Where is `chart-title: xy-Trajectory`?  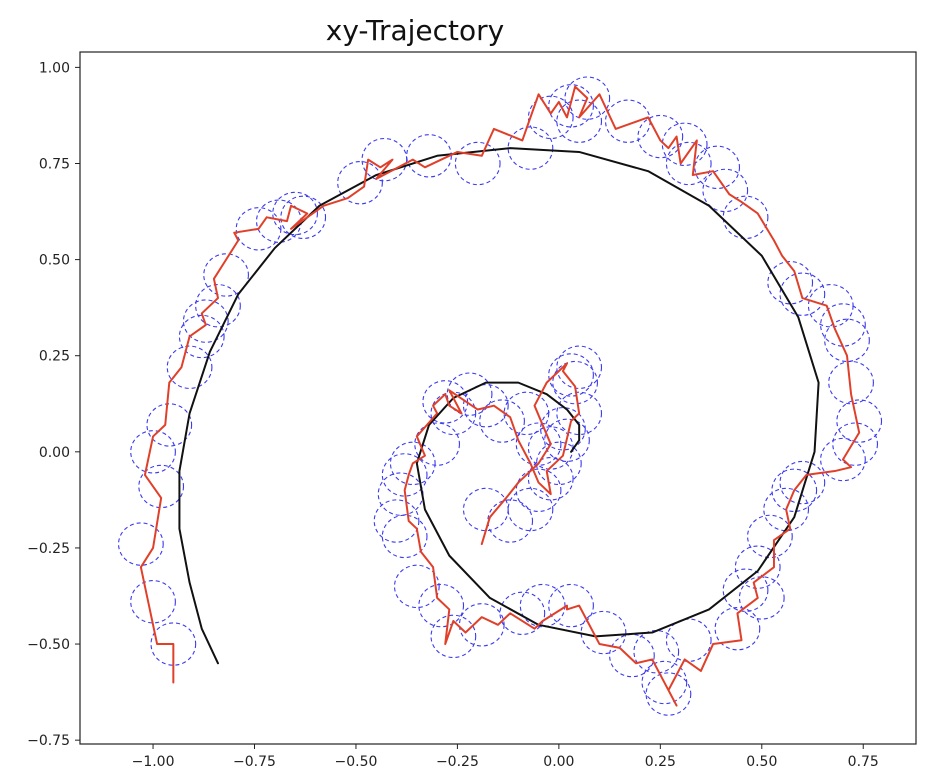 chart-title: xy-Trajectory is located at coordinates (415, 30).